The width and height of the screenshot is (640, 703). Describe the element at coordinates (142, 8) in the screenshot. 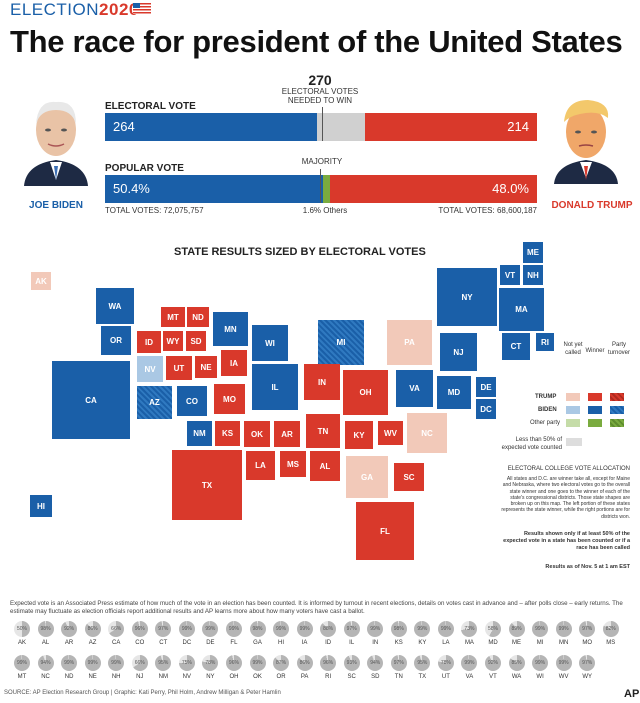

I see `flag-icon` at that location.